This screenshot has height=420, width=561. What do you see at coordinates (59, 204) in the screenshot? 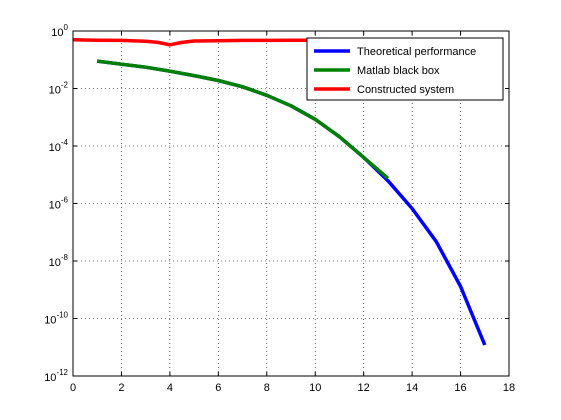
I see `y-tick-label: 10⁻⁶` at bounding box center [59, 204].